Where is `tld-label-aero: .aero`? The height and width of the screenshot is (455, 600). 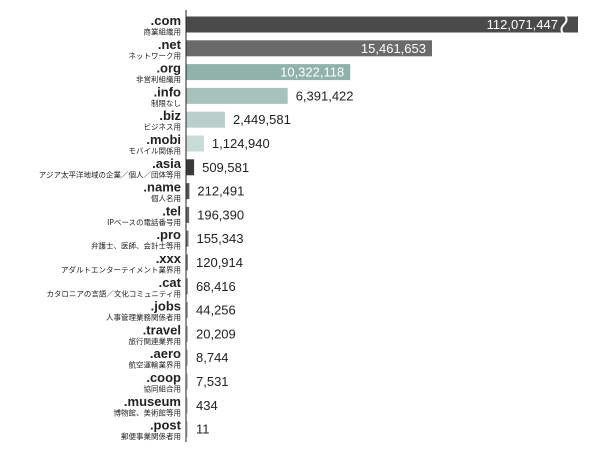 tld-label-aero: .aero is located at coordinates (165, 353).